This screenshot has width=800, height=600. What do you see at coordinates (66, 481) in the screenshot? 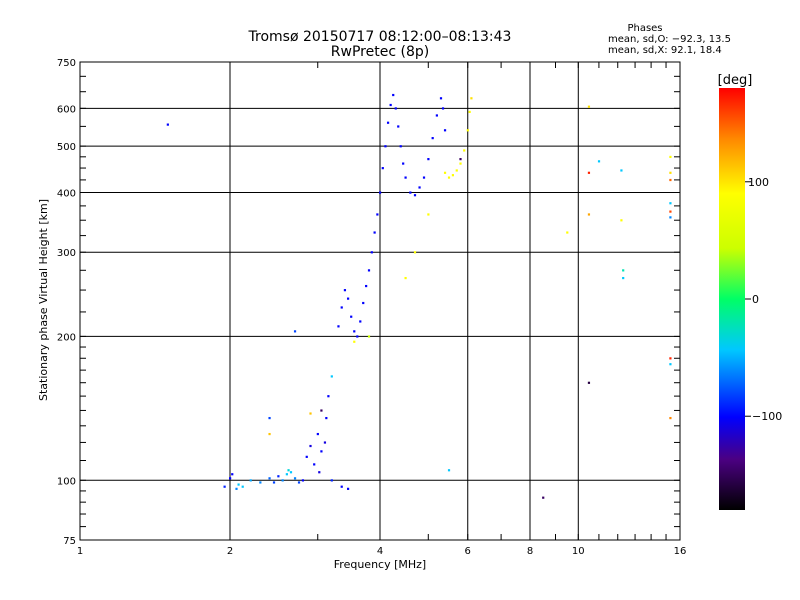
I see `y-tick-label: 100` at bounding box center [66, 481].